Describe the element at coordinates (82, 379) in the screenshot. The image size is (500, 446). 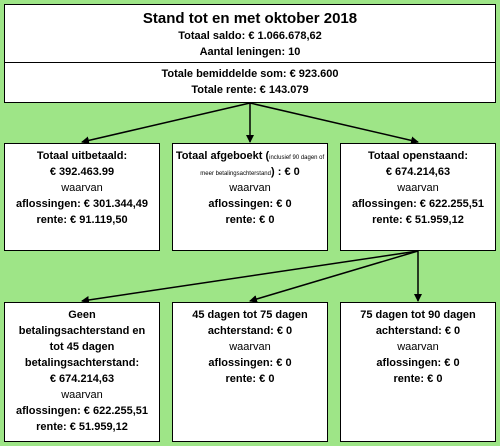
I see `no-arrears-amount: € 674.214,63` at that location.